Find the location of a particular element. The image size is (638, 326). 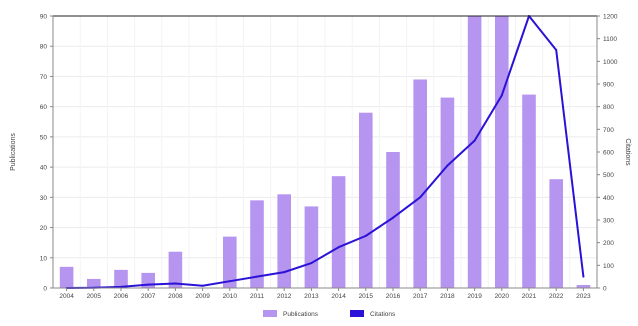

right-tick-label: 600 is located at coordinates (608, 153).